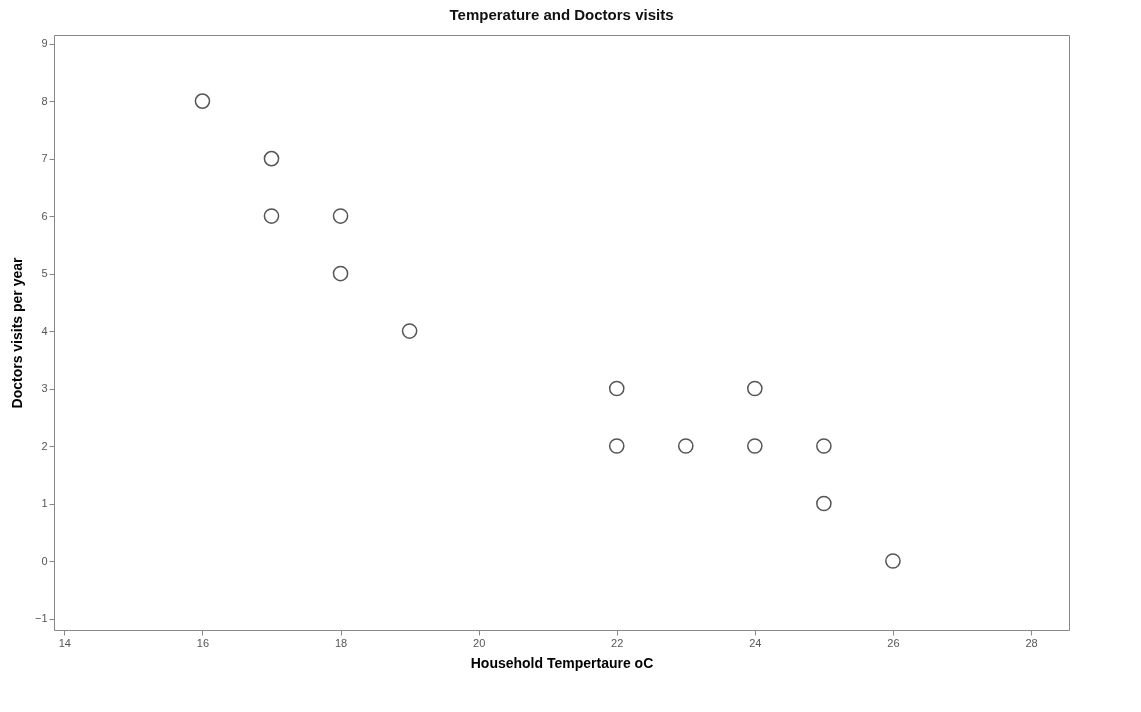 This screenshot has width=1141, height=712. I want to click on x-axis-title: Household Tempertaure oC, so click(562, 662).